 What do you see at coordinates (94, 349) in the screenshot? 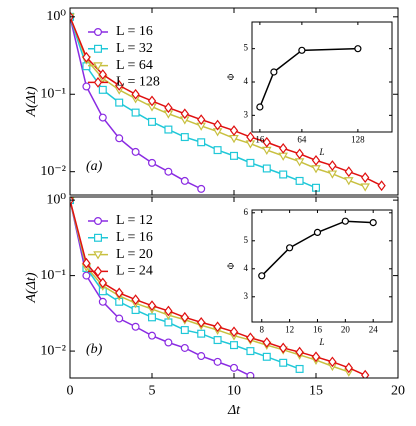
I see `panel-label: (b)` at bounding box center [94, 349].